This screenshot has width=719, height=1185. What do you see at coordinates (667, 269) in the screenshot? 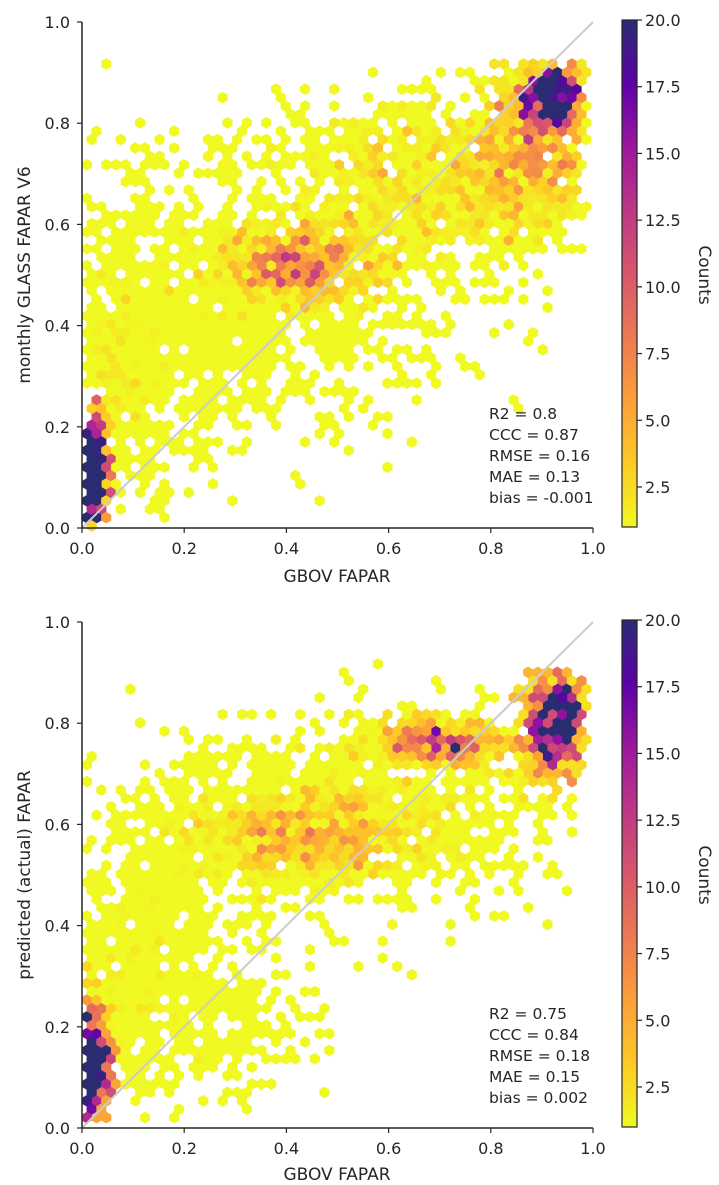
I see `colorbar: 2.5 5.0 7.5 10.0 12.5 15.0 17.5 20.0 Counts` at bounding box center [667, 269].